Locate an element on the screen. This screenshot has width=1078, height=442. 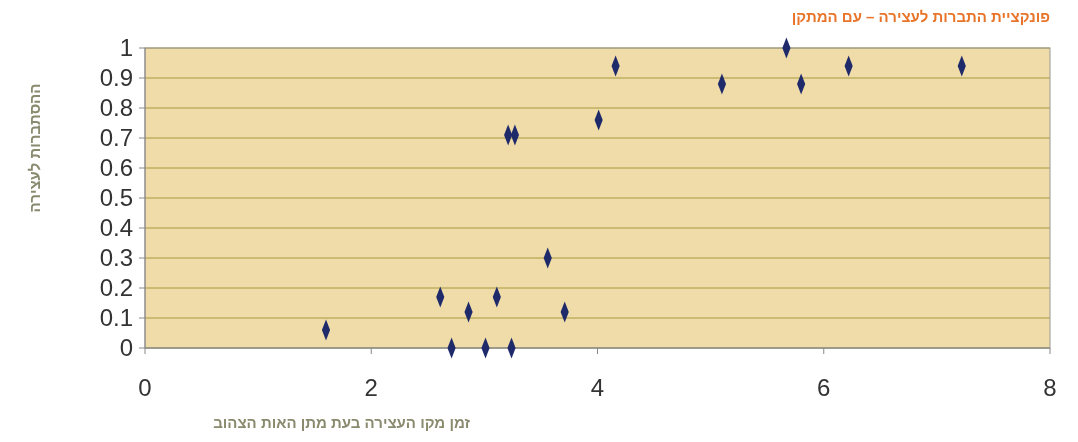
y-tick-label: 0.3 is located at coordinates (116, 258).